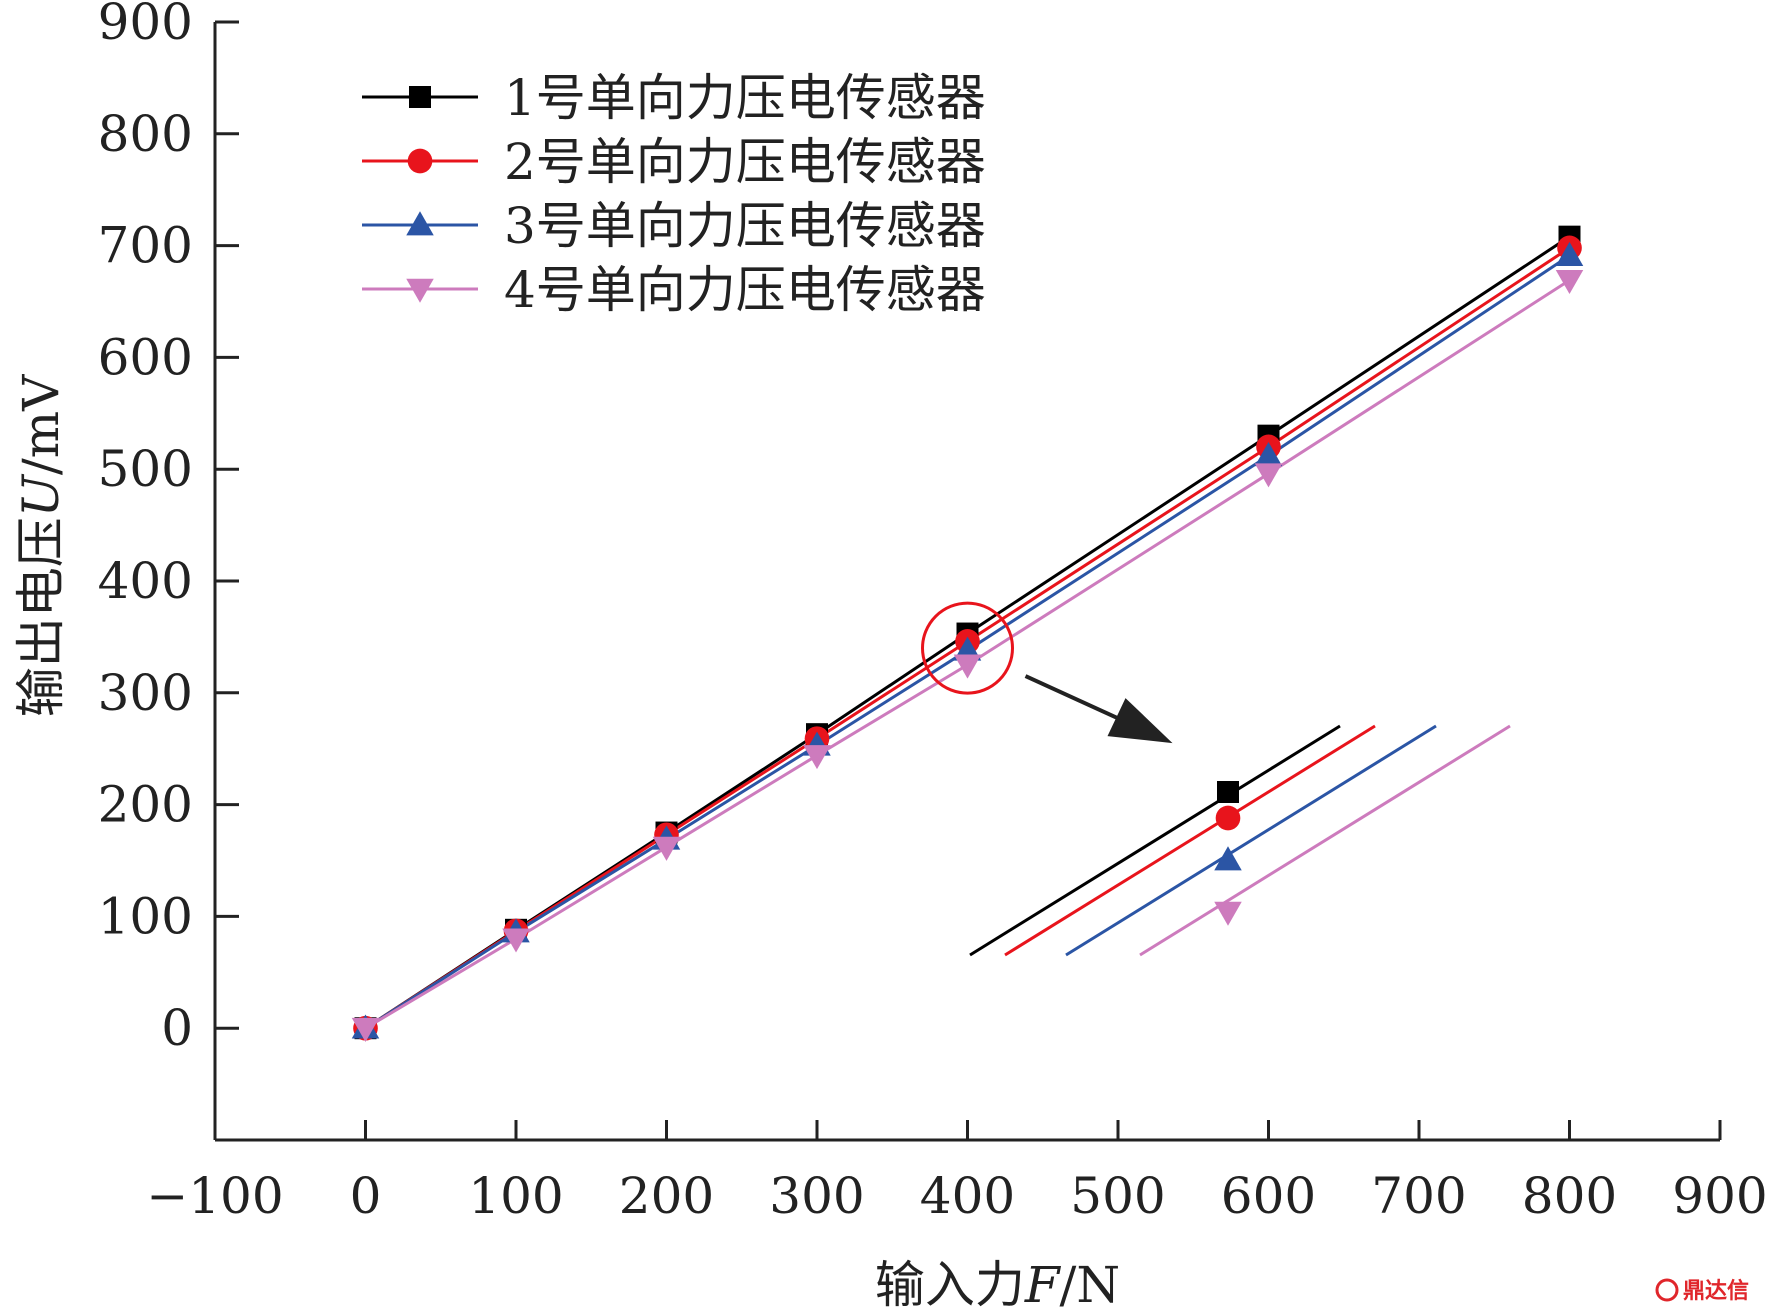 The width and height of the screenshot is (1769, 1309). I want to click on y-tick-label: 200, so click(145, 805).